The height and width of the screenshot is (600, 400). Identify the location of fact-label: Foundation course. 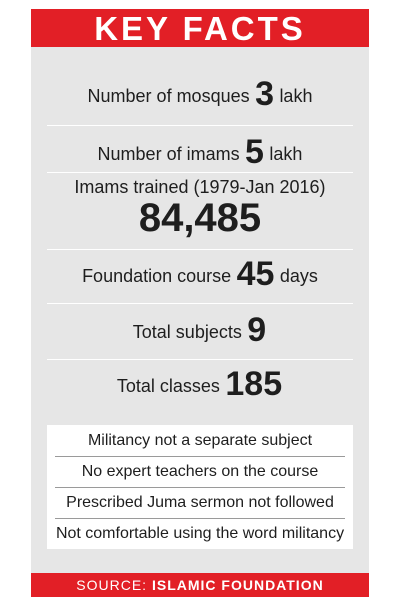
(157, 276).